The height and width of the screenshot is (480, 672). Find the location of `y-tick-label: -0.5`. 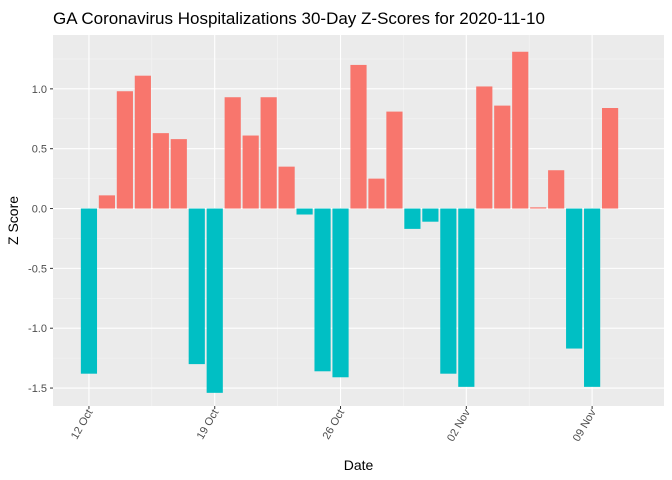

y-tick-label: -0.5 is located at coordinates (37, 269).